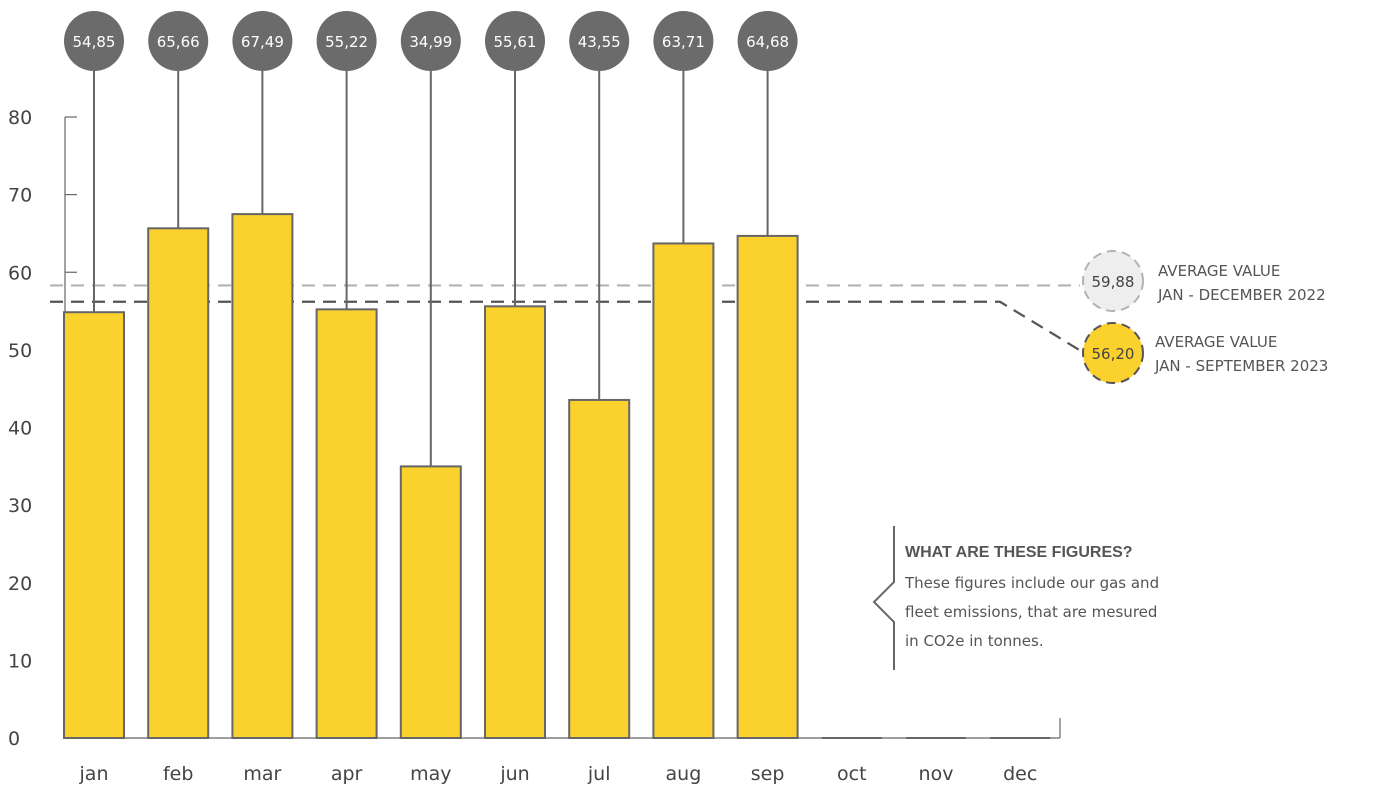  I want to click on x-tick-label: apr, so click(347, 774).